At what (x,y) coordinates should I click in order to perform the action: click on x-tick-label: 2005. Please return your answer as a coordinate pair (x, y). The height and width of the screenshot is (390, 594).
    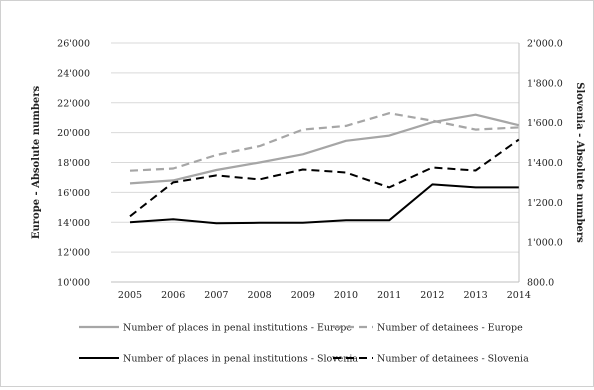
    Looking at the image, I should click on (130, 295).